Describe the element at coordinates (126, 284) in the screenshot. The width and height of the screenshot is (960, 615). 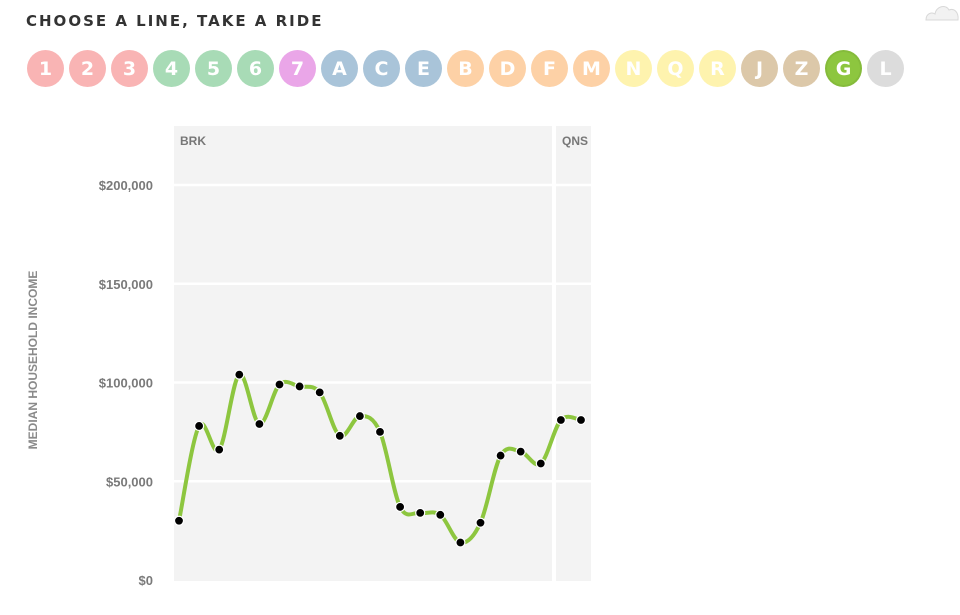
I see `y-tick-label: $150,000` at that location.